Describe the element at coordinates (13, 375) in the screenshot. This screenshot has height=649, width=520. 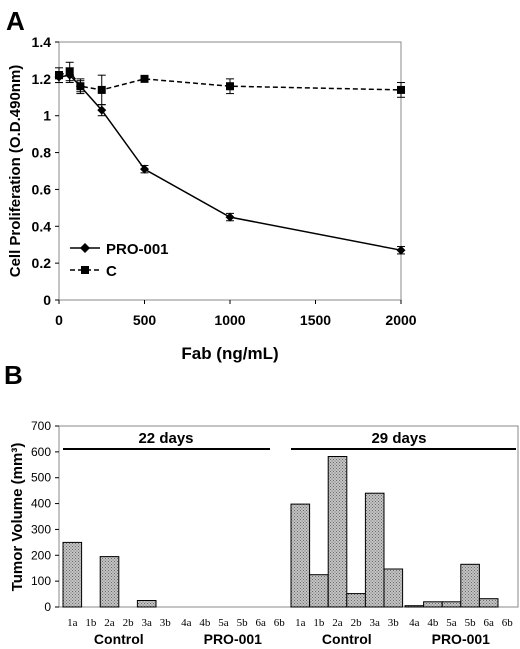
I see `panel-b-label: B` at that location.